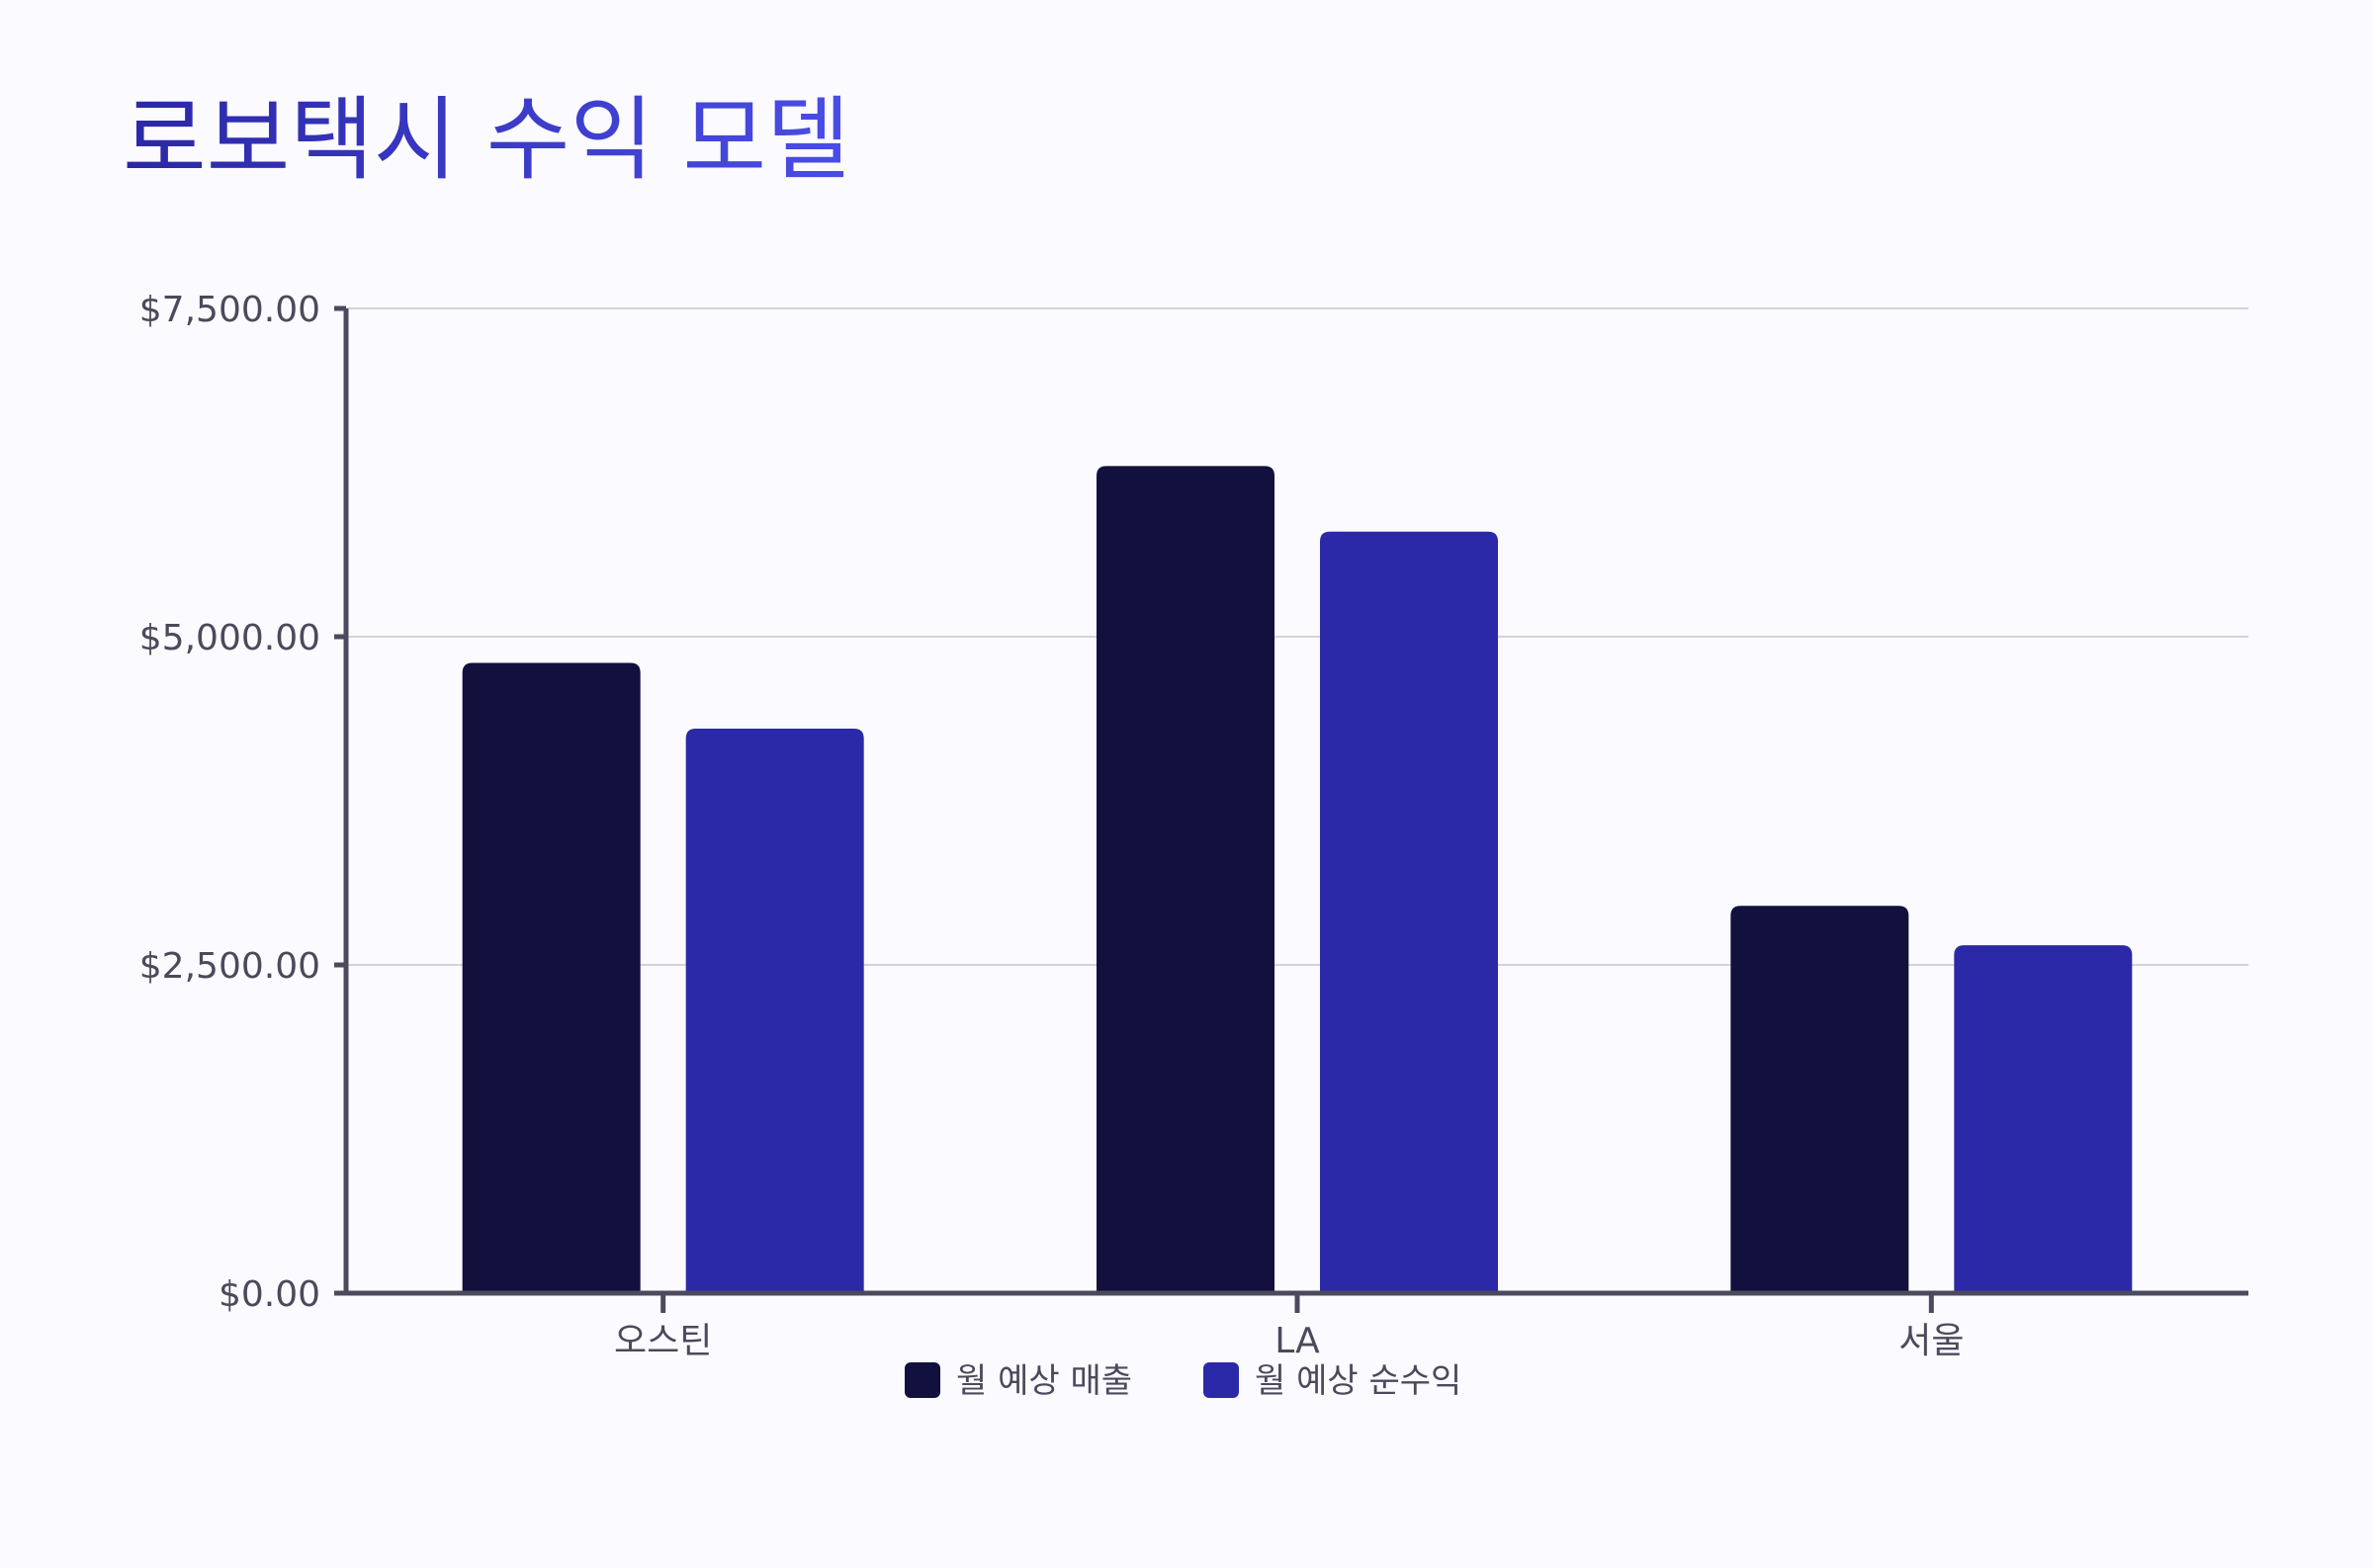 The height and width of the screenshot is (1568, 2373). What do you see at coordinates (229, 310) in the screenshot?
I see `y-tick-label: $7,500.00` at bounding box center [229, 310].